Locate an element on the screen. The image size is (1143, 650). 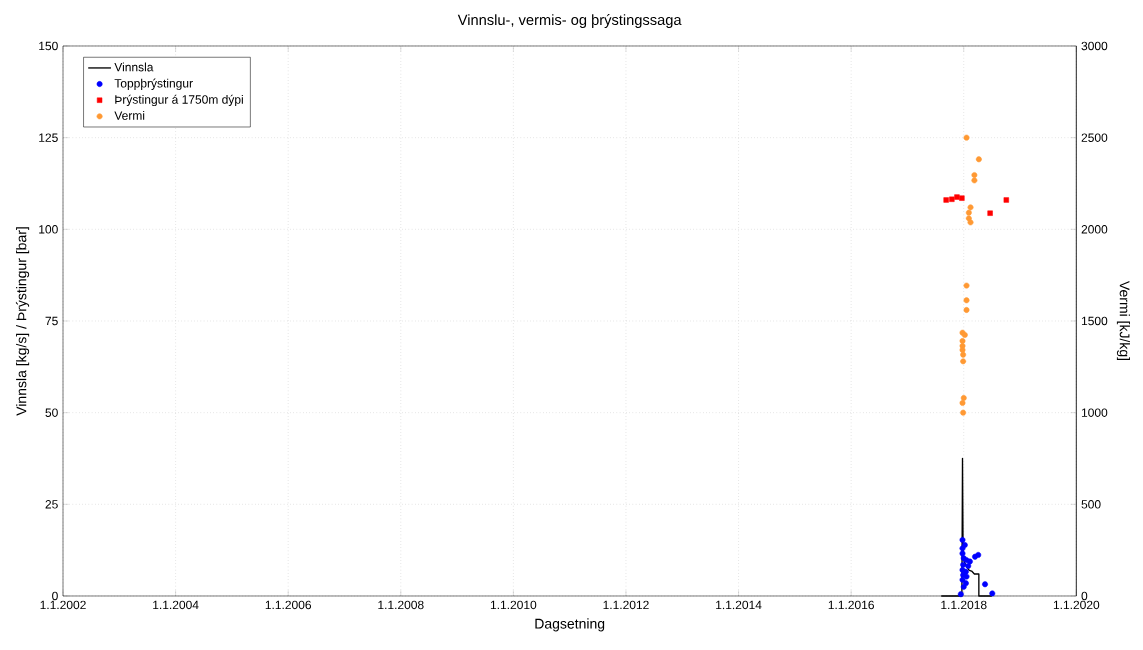
x-axis-title: Dagsetning is located at coordinates (570, 625).